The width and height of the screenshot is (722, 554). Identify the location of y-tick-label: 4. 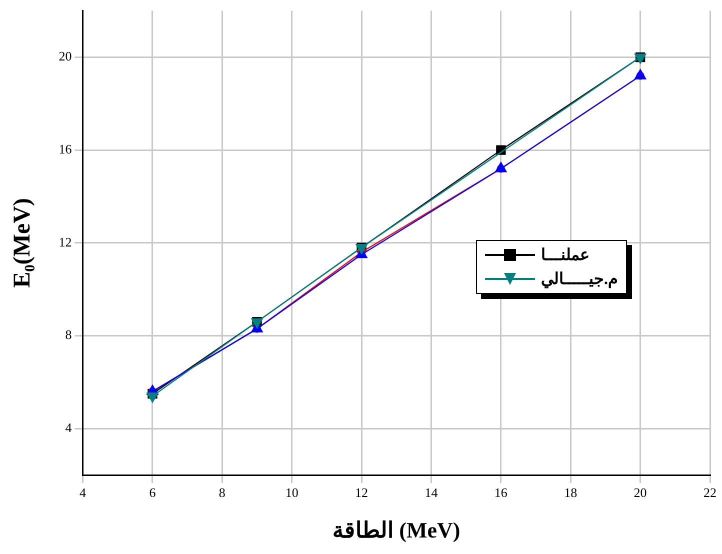
(68, 427).